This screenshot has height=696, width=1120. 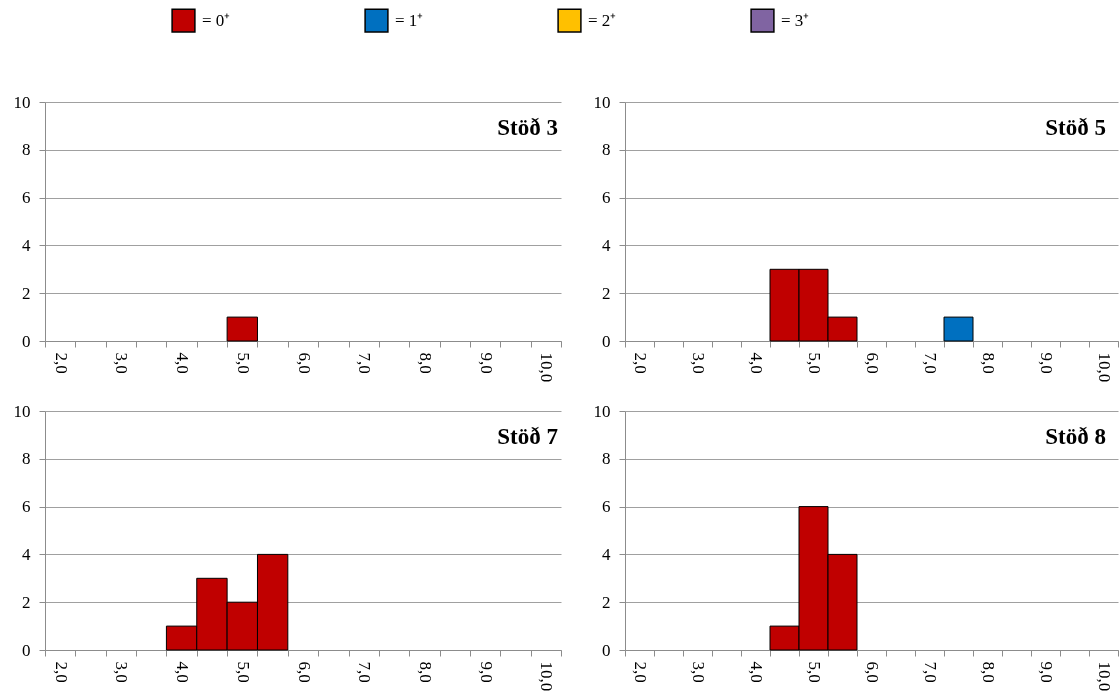 I want to click on legend-label: = 3⁺, so click(x=795, y=20).